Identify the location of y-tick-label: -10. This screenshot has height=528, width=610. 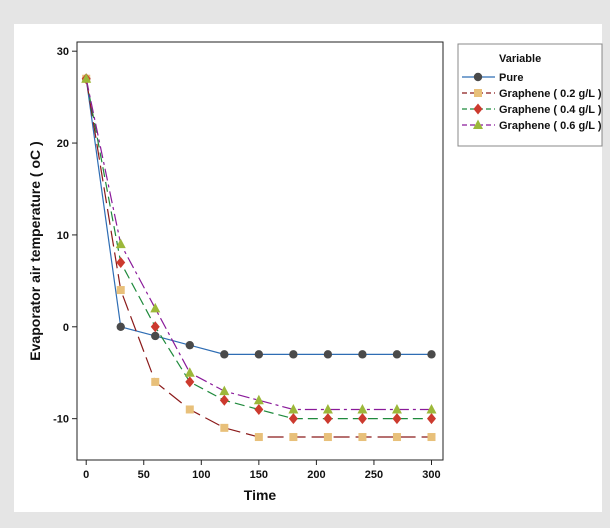
(61, 420).